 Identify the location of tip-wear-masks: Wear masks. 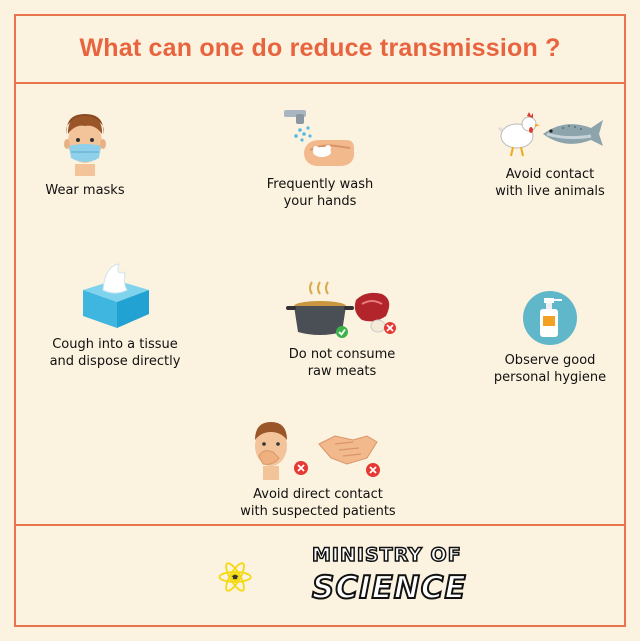
(85, 153).